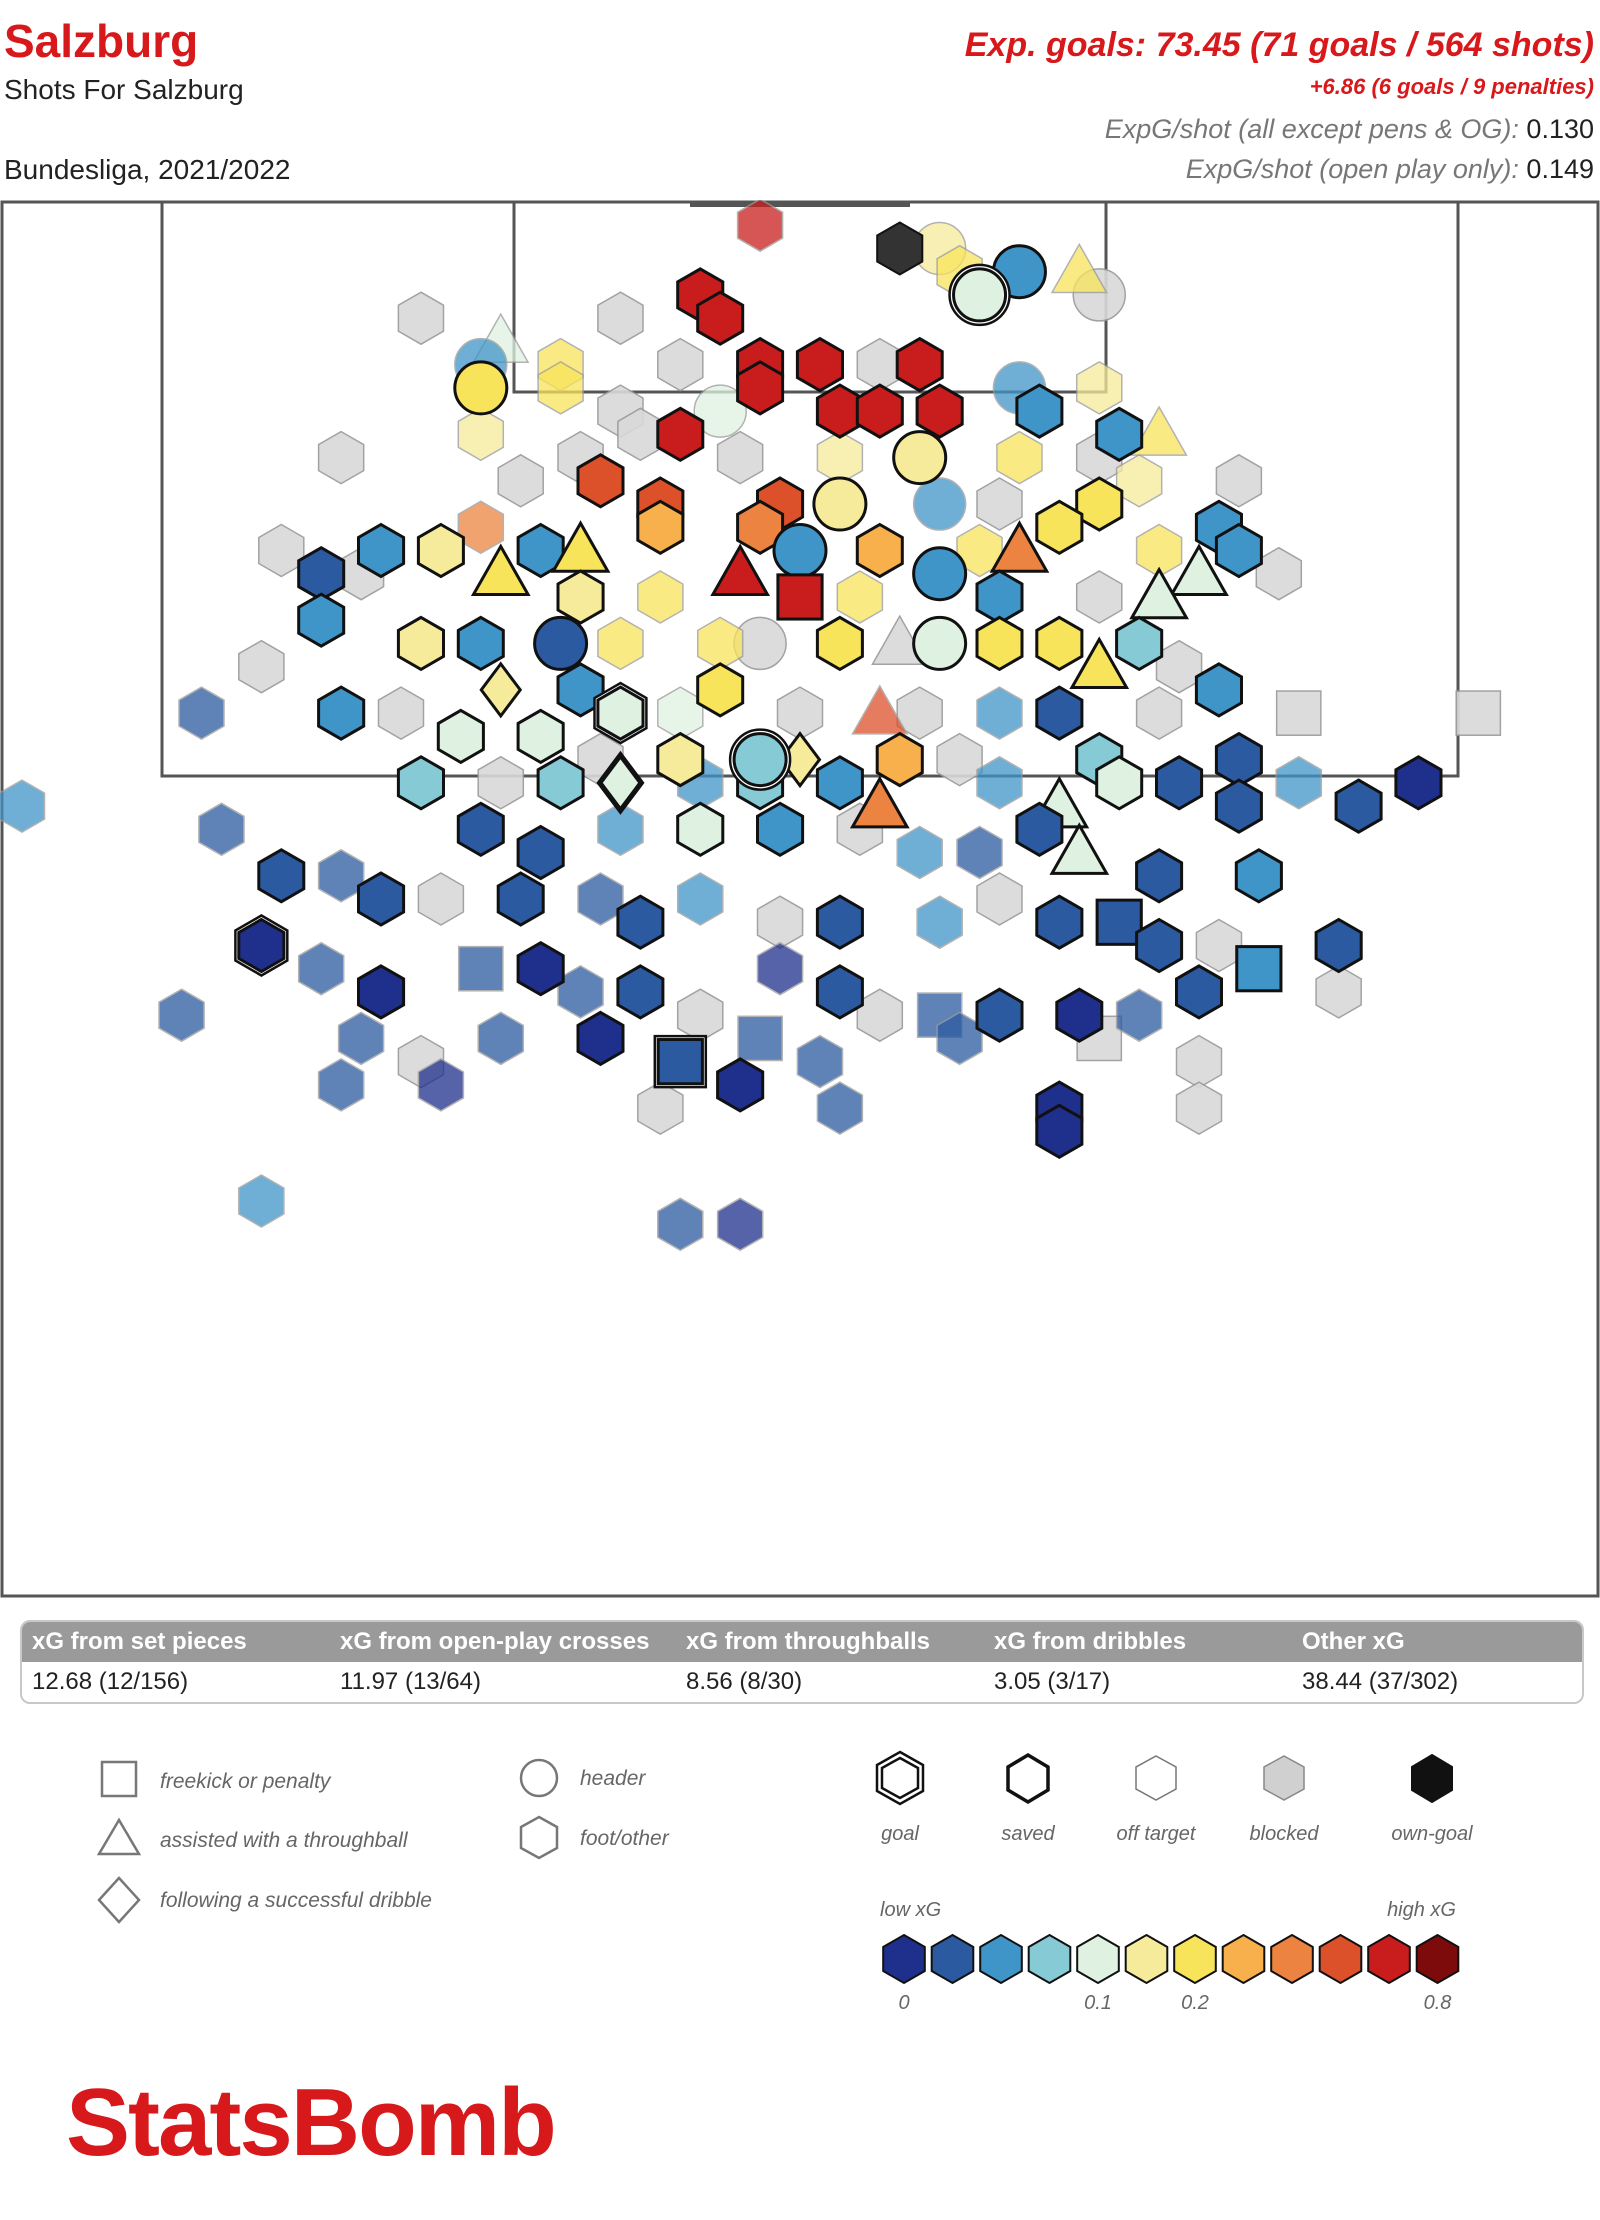 The width and height of the screenshot is (1600, 2220). What do you see at coordinates (1432, 1778) in the screenshot?
I see `own-goal-icon` at bounding box center [1432, 1778].